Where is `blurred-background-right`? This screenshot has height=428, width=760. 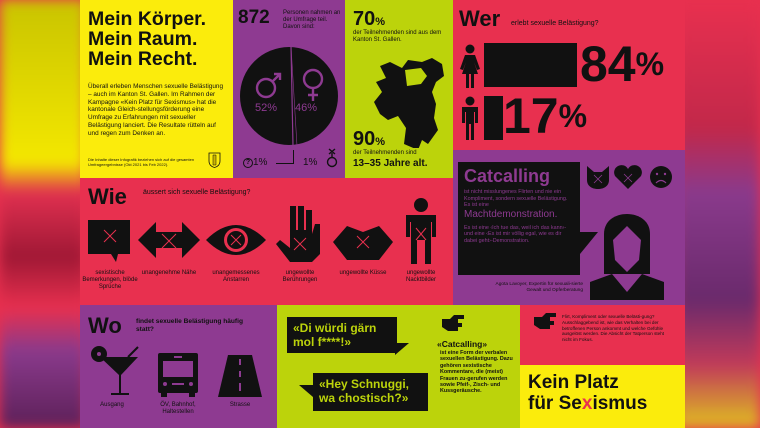 blurred-background-right is located at coordinates (718, 214).